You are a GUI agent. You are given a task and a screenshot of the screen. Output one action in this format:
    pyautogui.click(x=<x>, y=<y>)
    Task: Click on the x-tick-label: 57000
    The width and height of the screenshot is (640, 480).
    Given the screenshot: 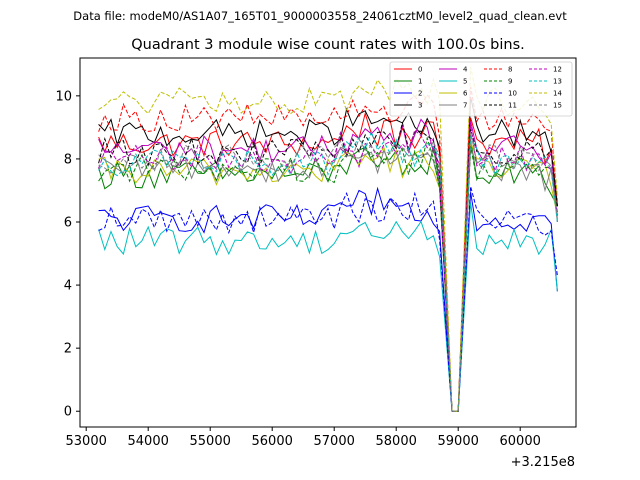 What is the action you would take?
    pyautogui.click(x=334, y=441)
    